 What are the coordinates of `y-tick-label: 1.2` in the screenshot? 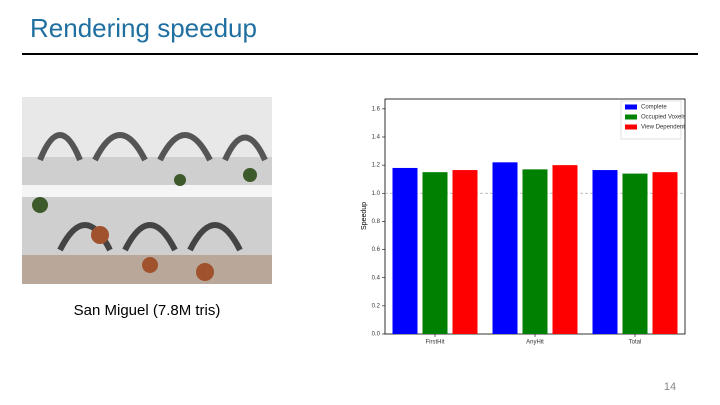 It's located at (376, 166).